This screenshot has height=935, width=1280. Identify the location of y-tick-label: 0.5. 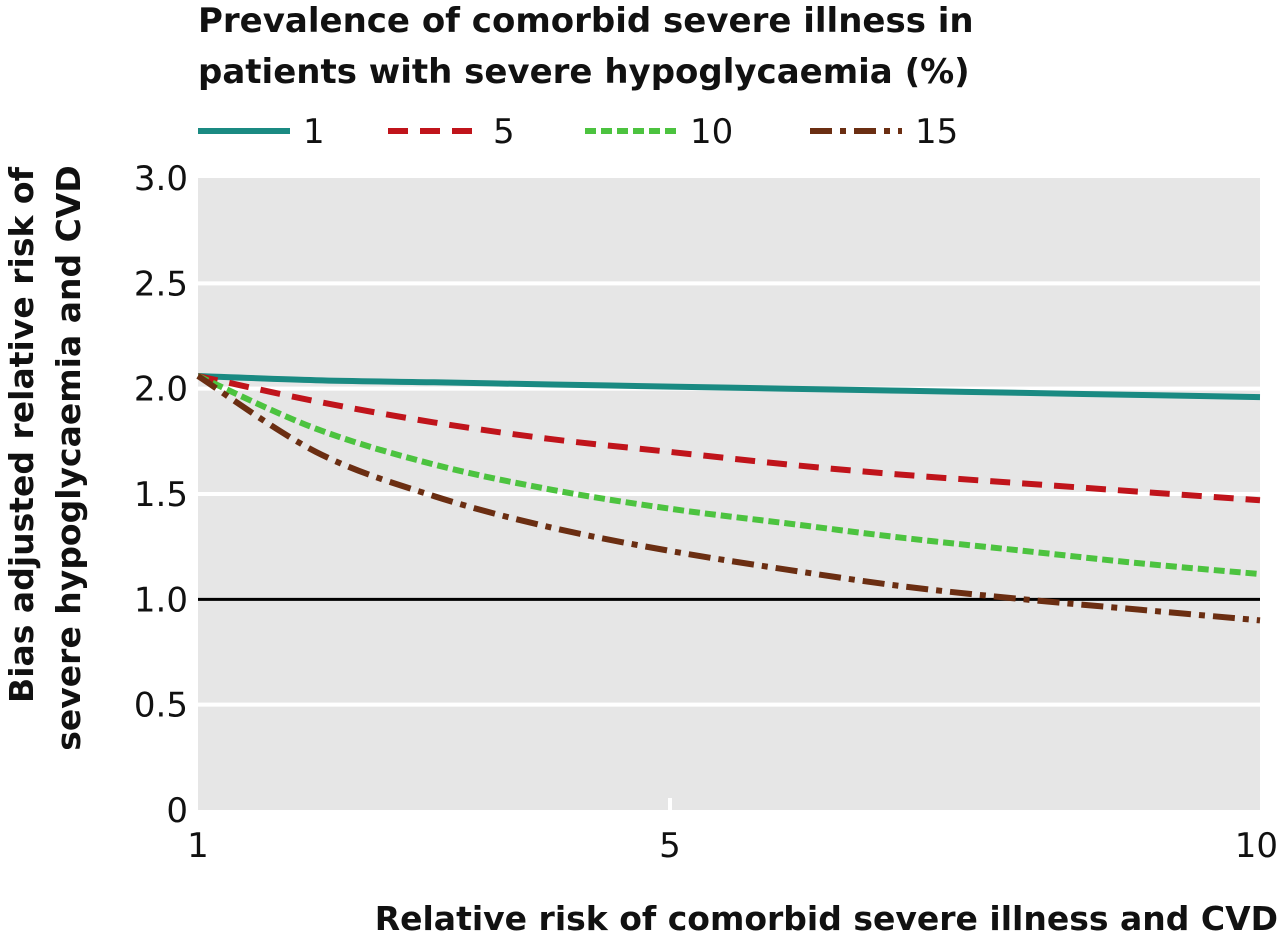
(161, 706).